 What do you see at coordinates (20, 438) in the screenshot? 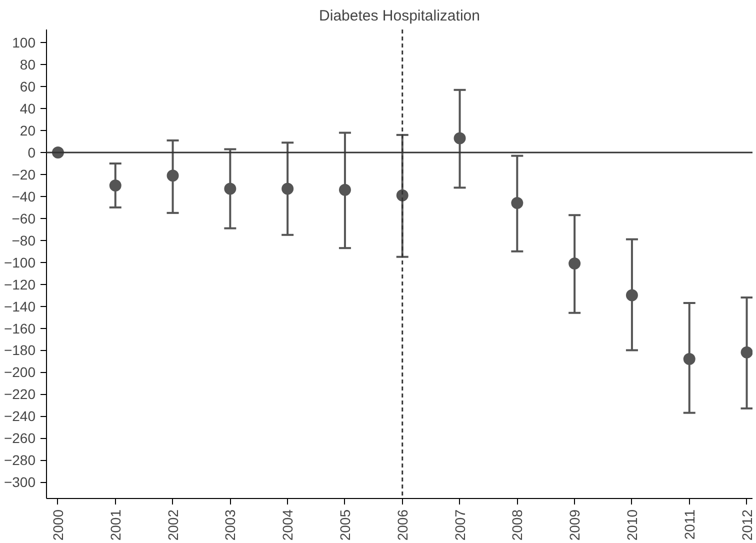
I see `y-tick-label: −260` at bounding box center [20, 438].